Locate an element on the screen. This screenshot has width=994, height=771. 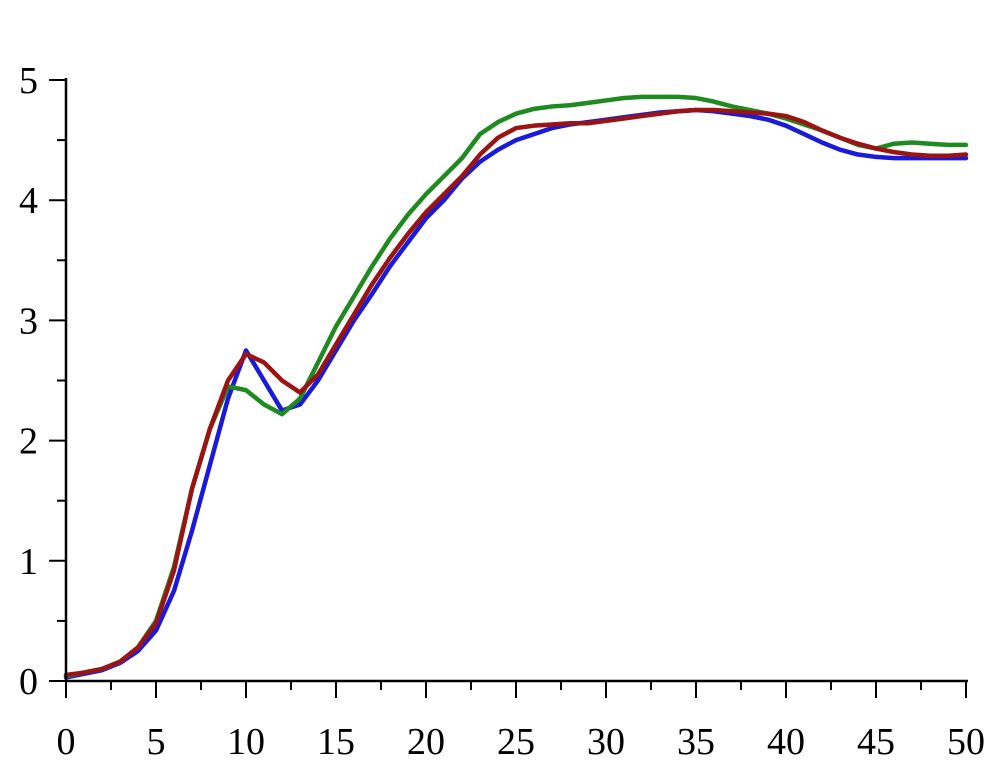
x-tick-label-40: 40 is located at coordinates (786, 742).